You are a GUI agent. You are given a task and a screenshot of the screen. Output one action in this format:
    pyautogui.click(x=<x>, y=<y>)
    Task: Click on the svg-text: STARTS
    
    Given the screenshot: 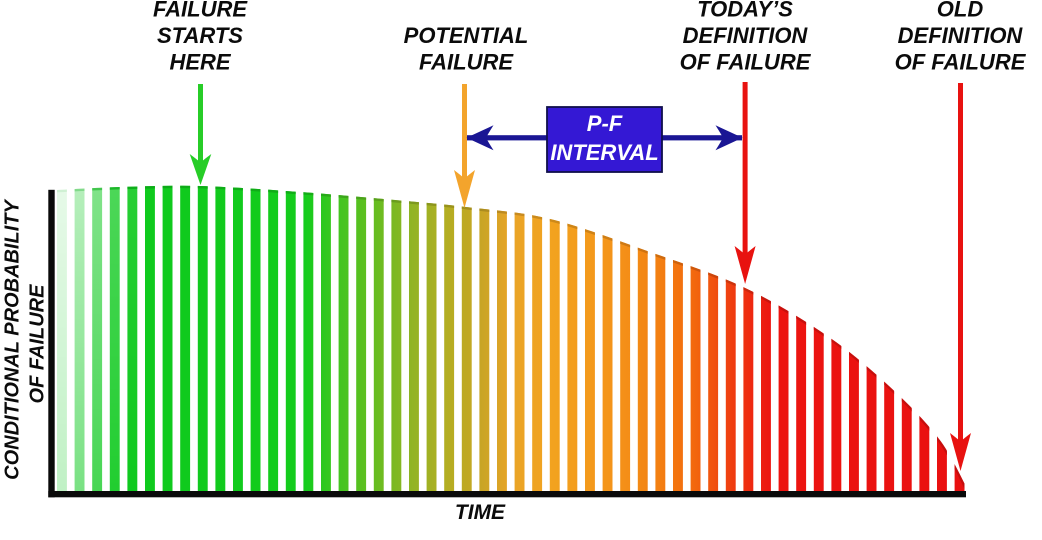 What is the action you would take?
    pyautogui.click(x=200, y=35)
    